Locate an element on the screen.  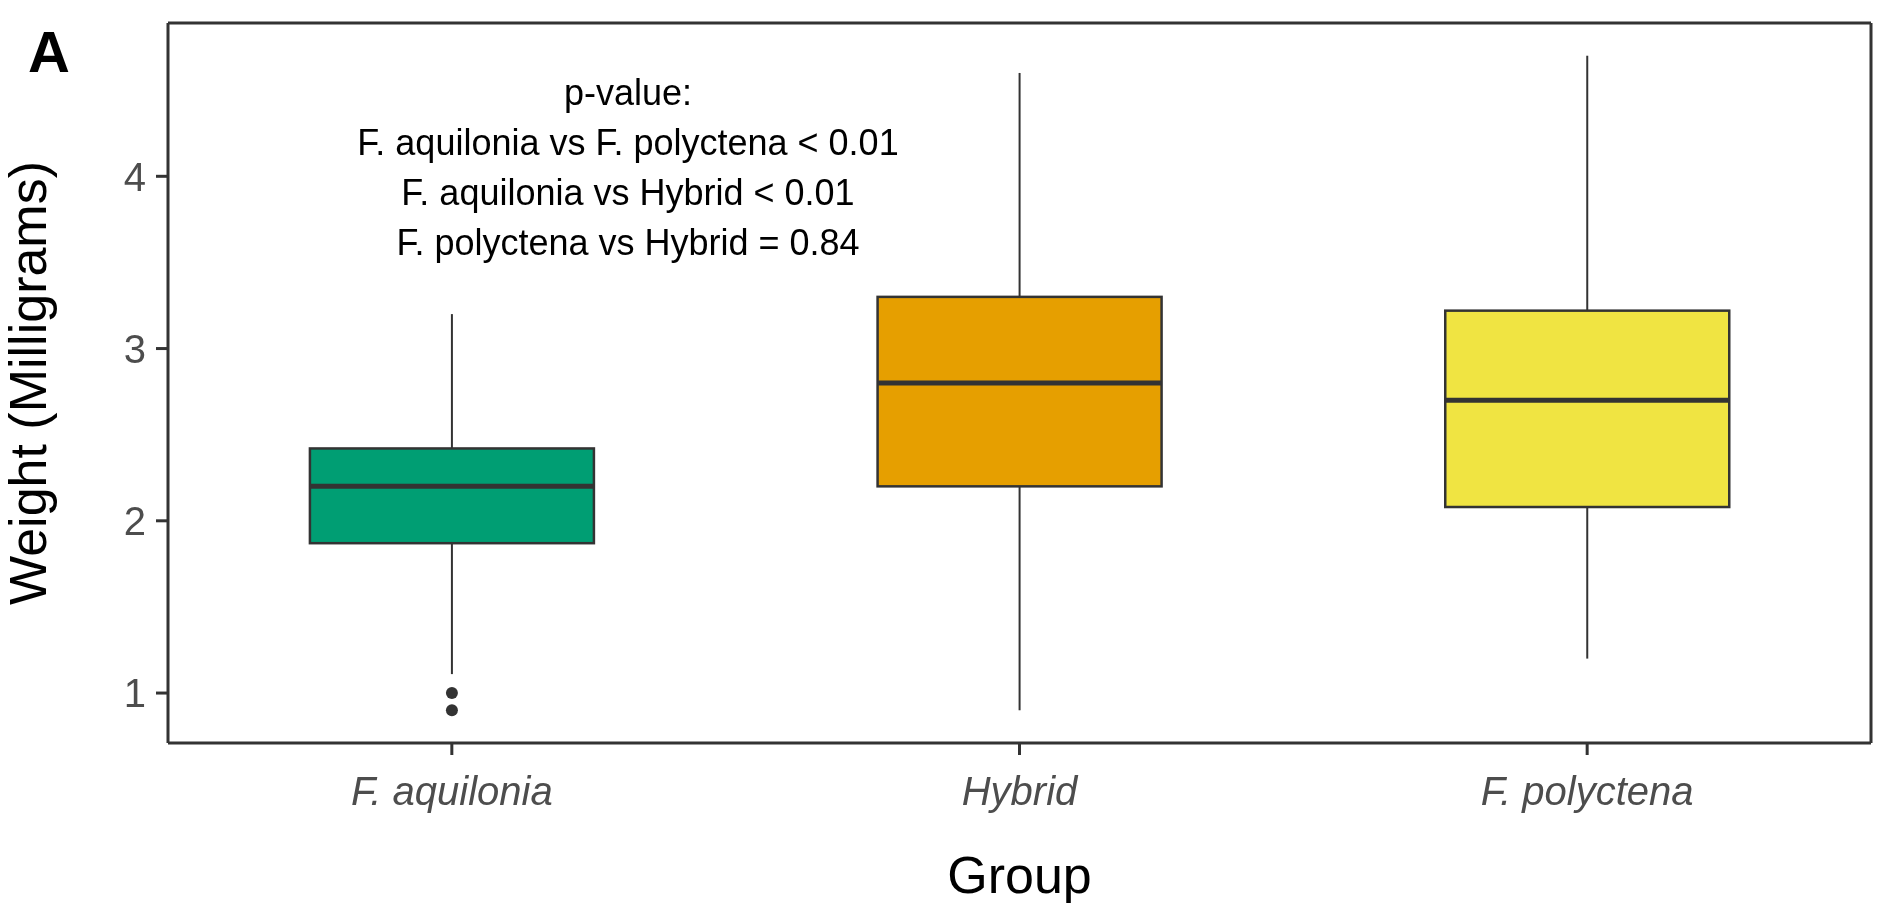
annotation: F. aquilonia vs F. polyctena < 0.01 is located at coordinates (628, 143).